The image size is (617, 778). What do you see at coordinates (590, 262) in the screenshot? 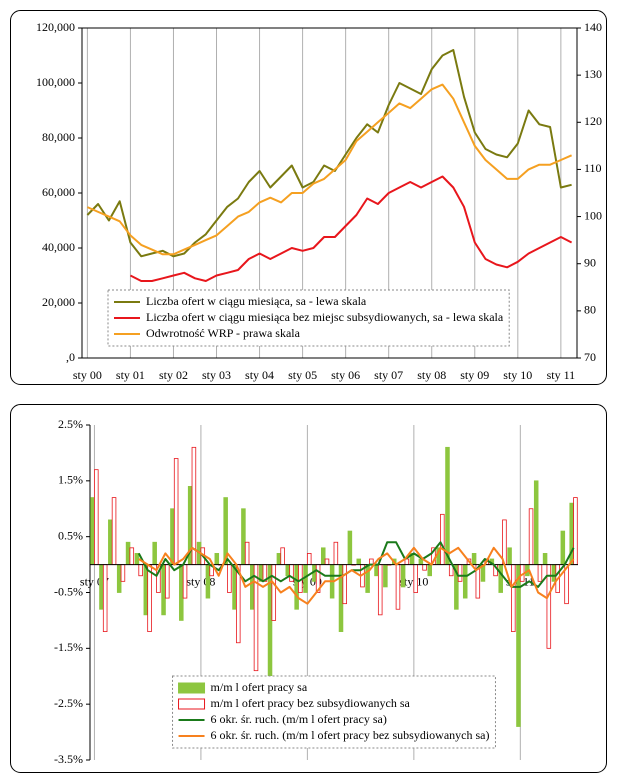
I see `y2-tick-label: 90` at bounding box center [590, 262].